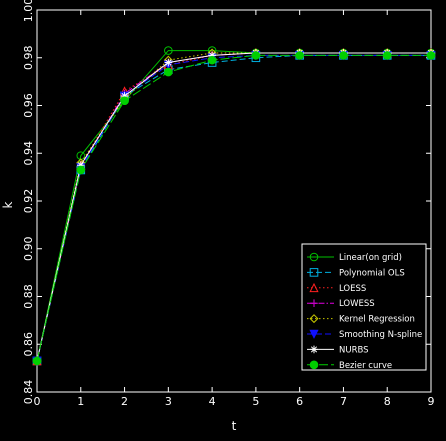 The height and width of the screenshot is (441, 446). What do you see at coordinates (299, 401) in the screenshot?
I see `x-tick-label: 6` at bounding box center [299, 401].